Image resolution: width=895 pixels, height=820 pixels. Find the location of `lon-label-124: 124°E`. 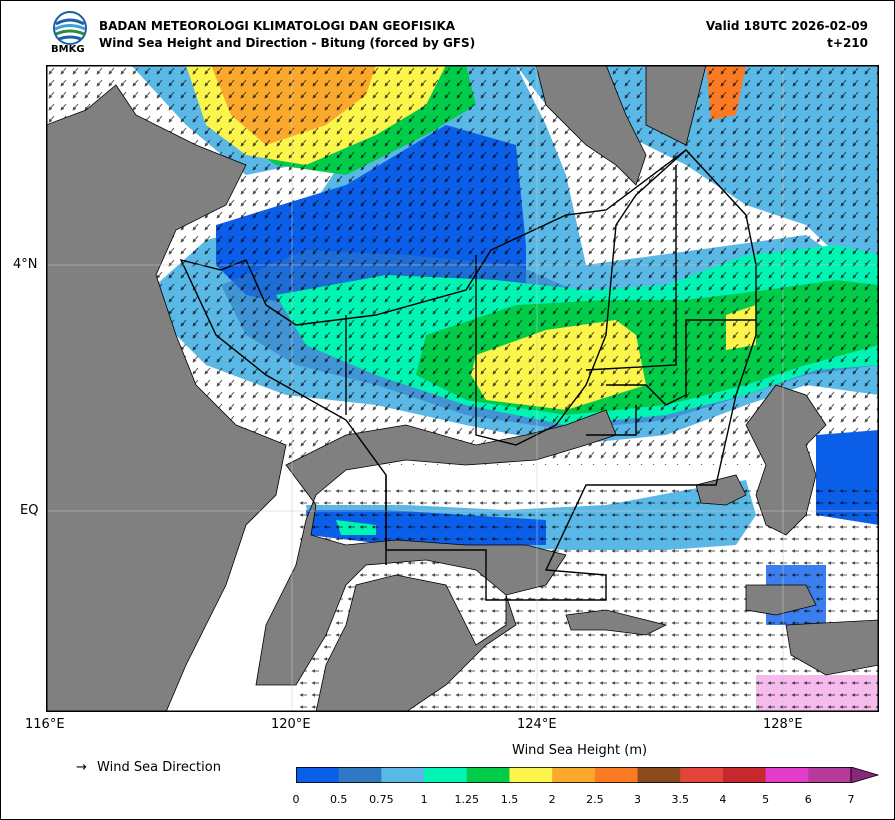

lon-label-124: 124°E is located at coordinates (537, 724).